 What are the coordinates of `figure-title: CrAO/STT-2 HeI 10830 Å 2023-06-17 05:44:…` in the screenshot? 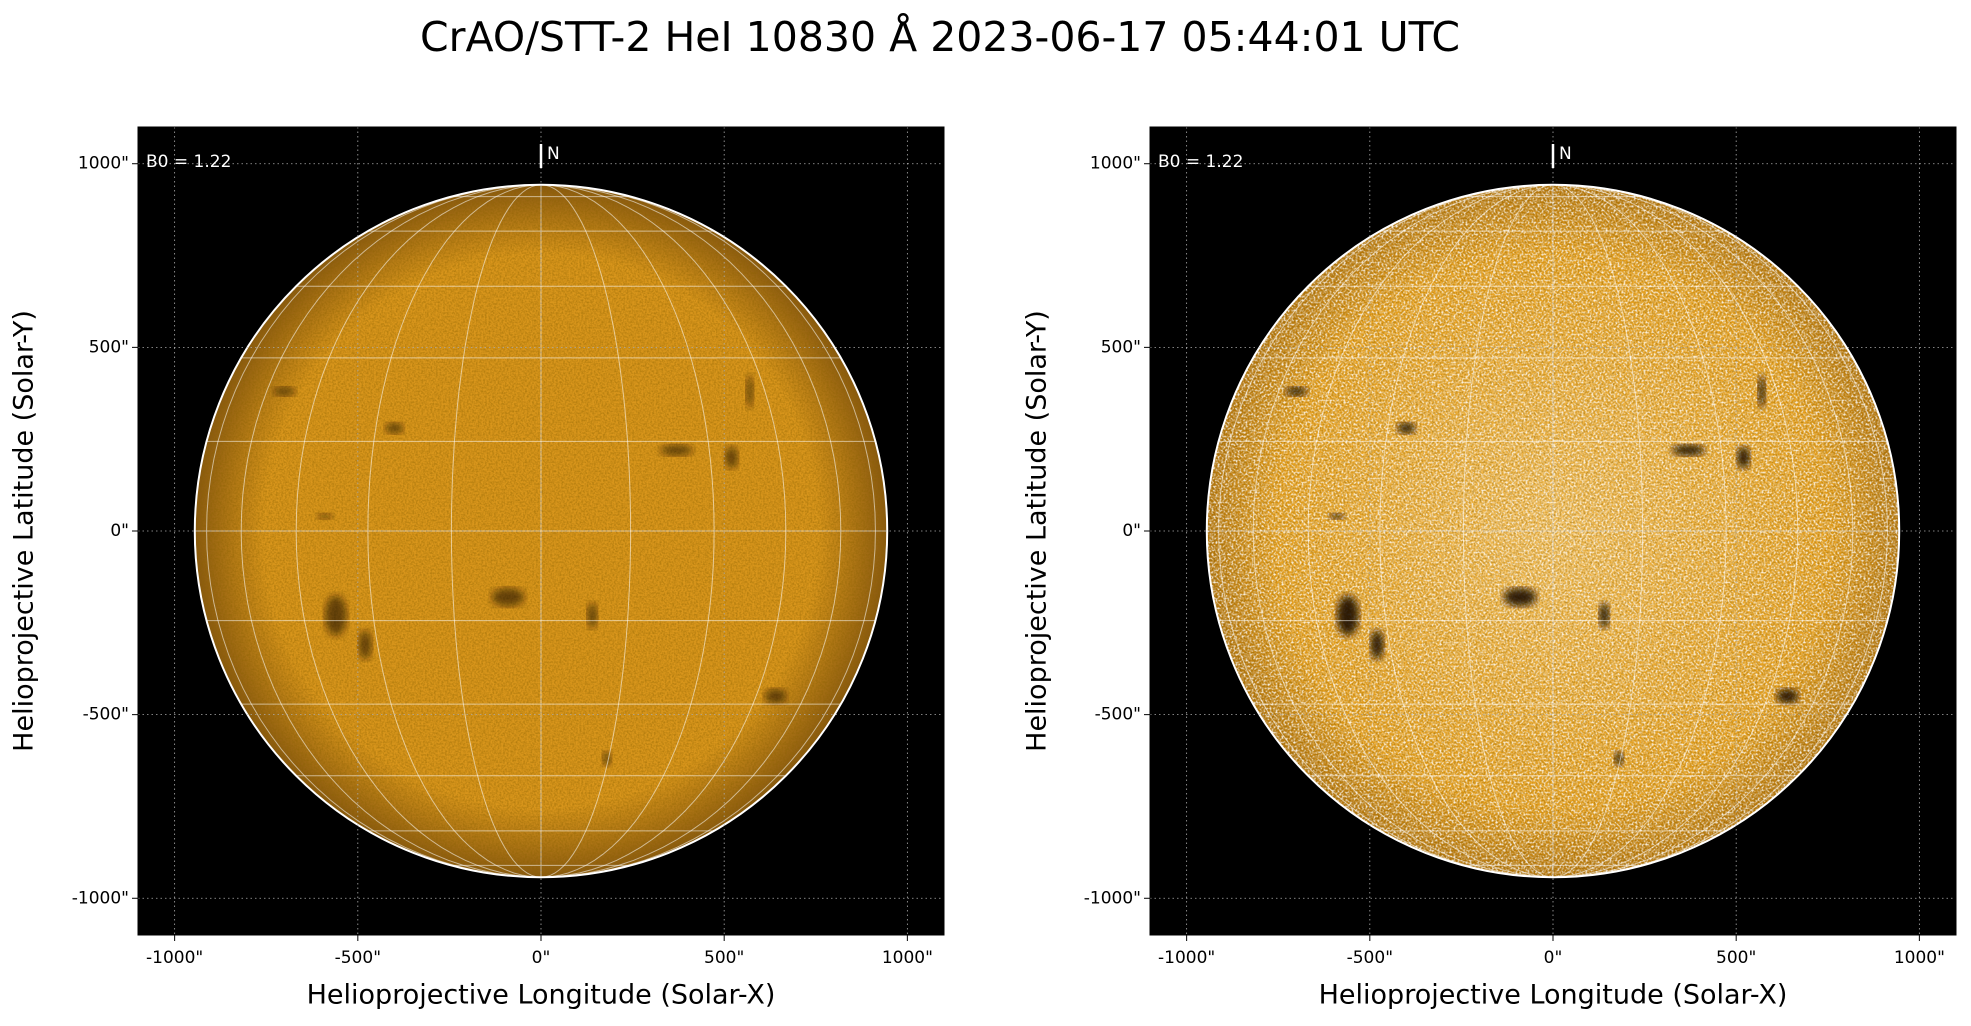 It's located at (940, 37).